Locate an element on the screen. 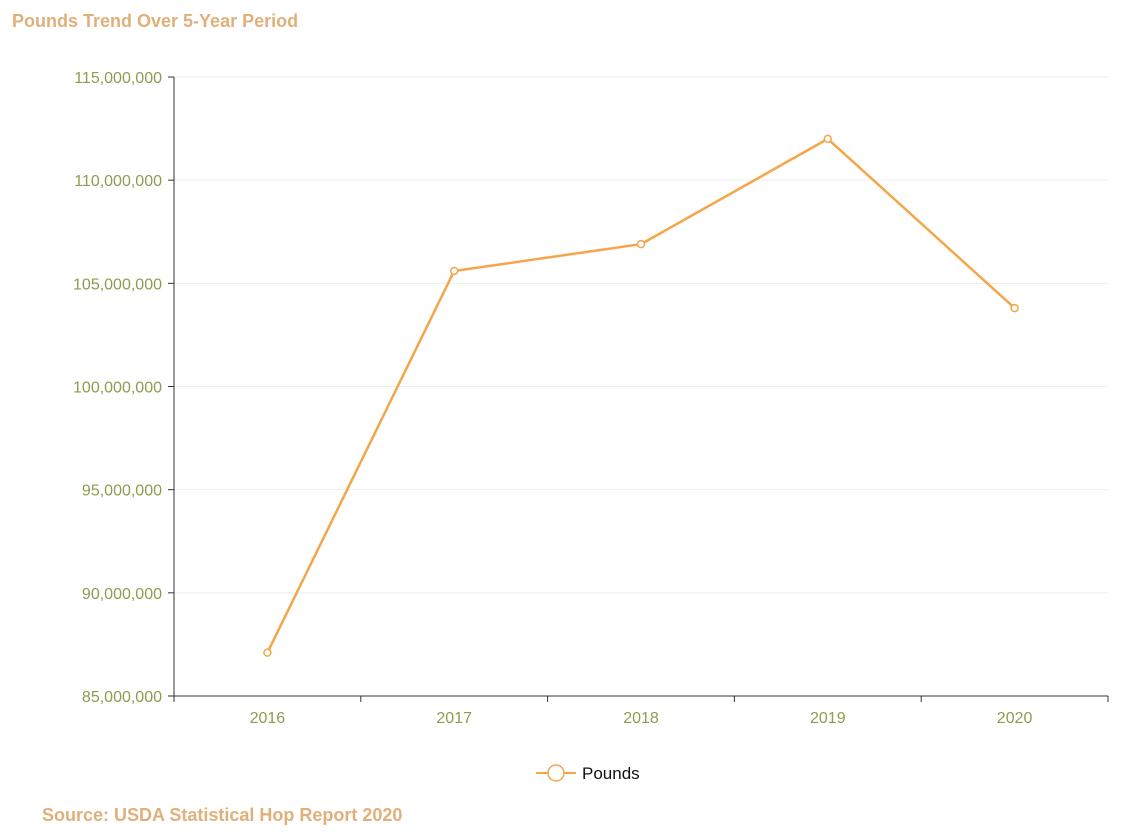  legend-label: Pounds is located at coordinates (611, 773).